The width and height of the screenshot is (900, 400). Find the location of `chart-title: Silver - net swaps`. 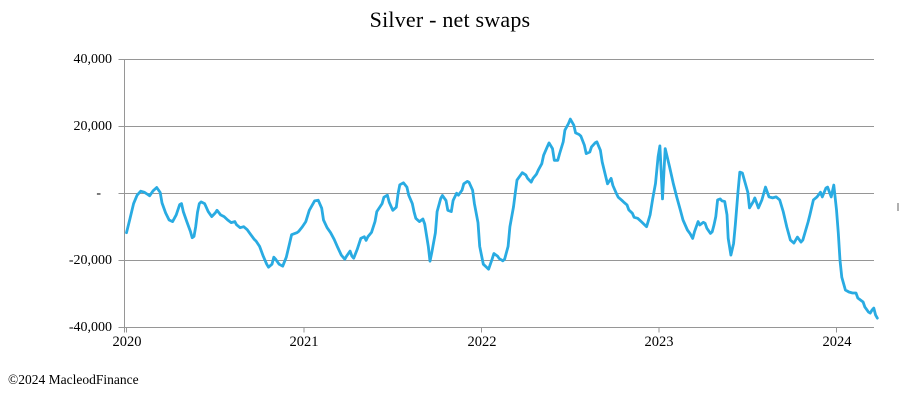

chart-title: Silver - net swaps is located at coordinates (450, 19).